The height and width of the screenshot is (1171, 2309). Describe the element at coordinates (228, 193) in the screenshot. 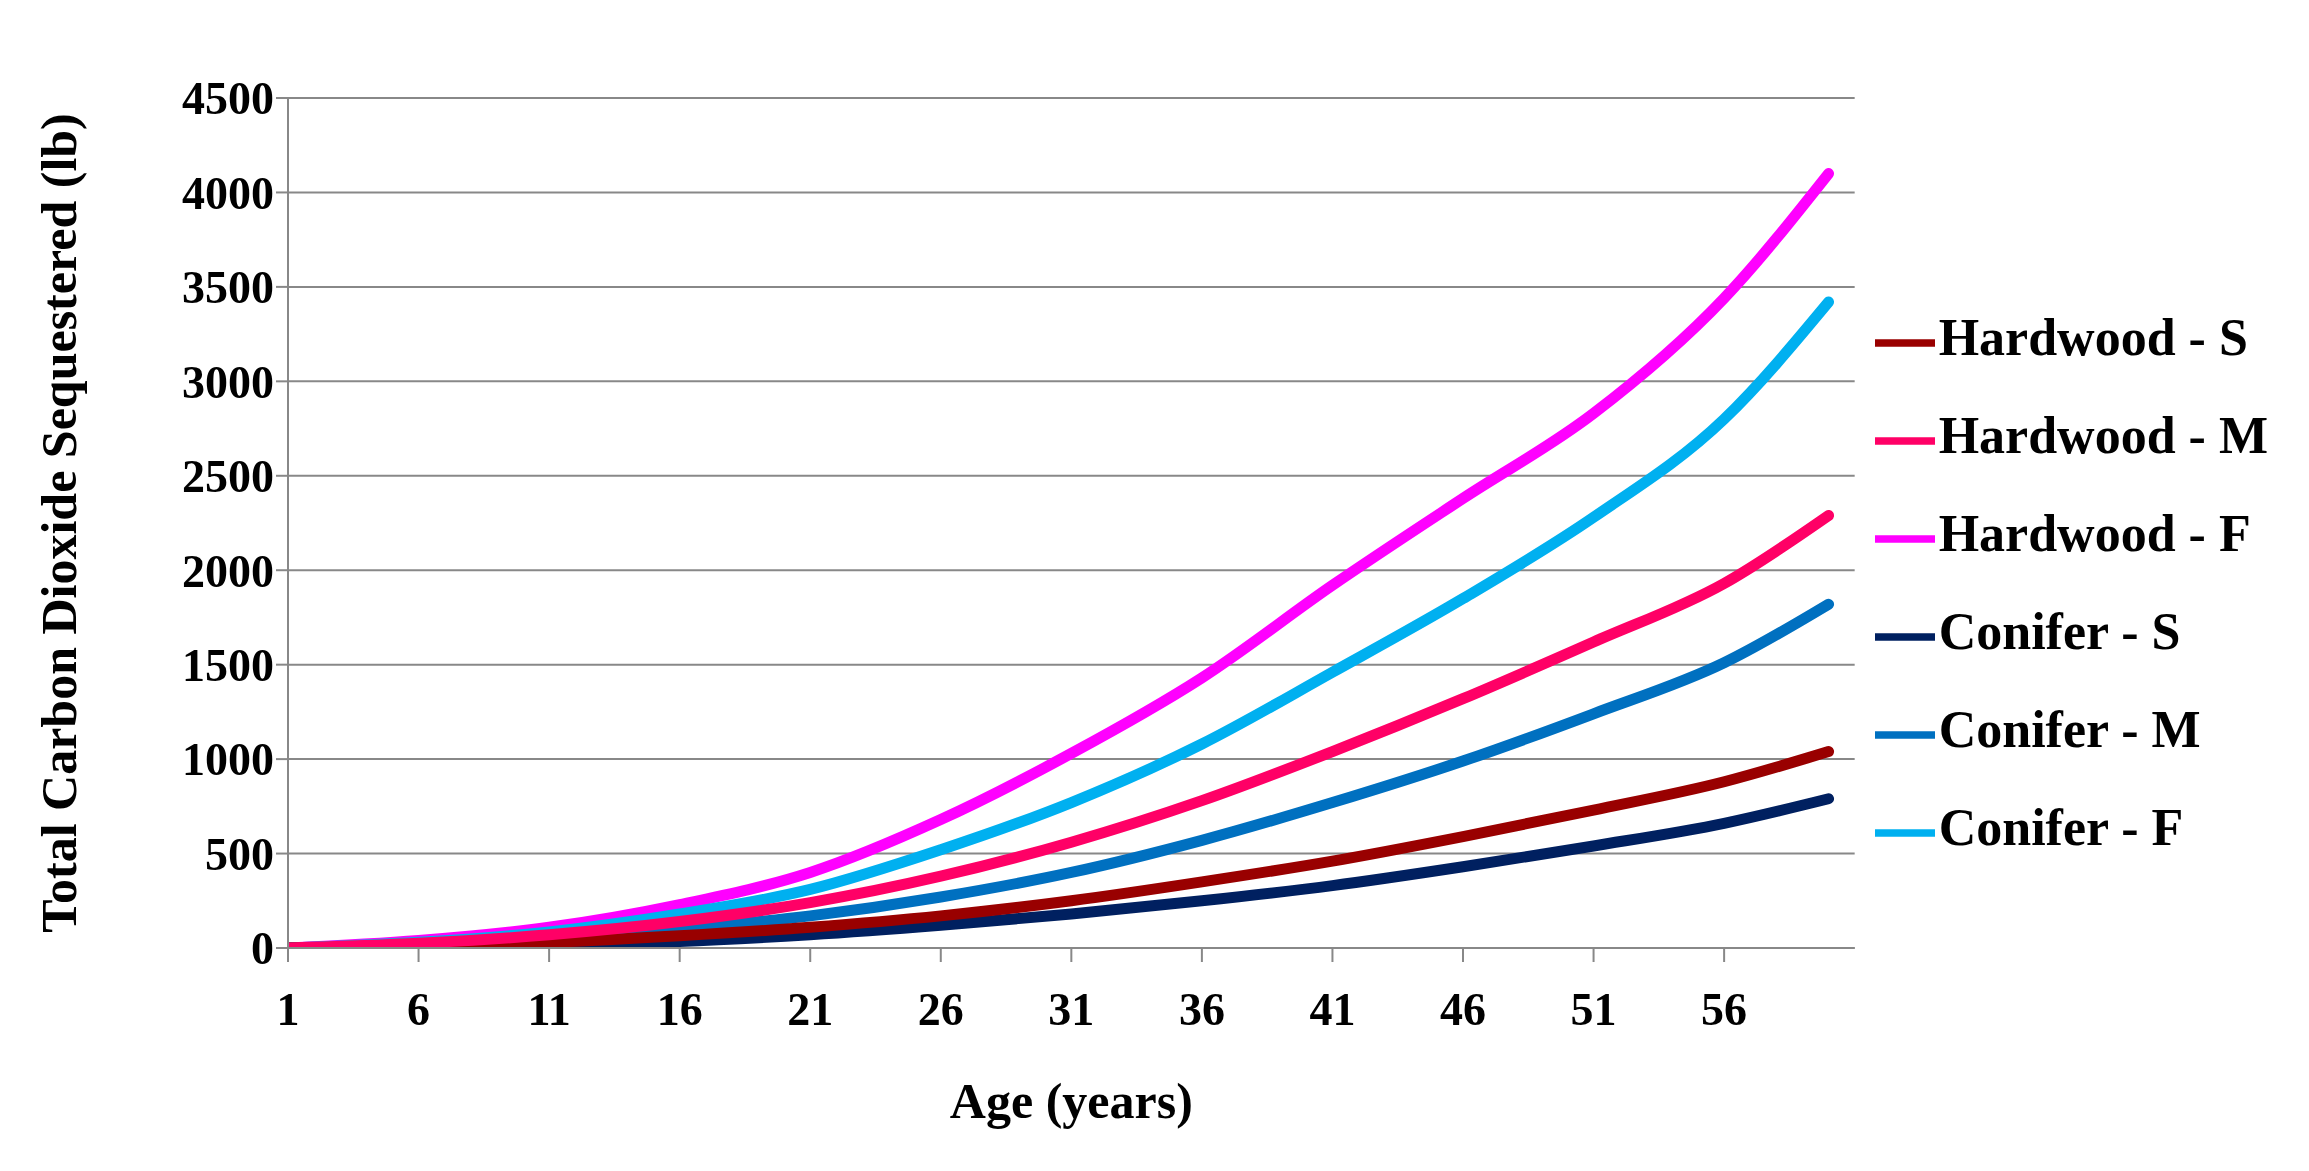

I see `y-tick-label: 4000` at that location.